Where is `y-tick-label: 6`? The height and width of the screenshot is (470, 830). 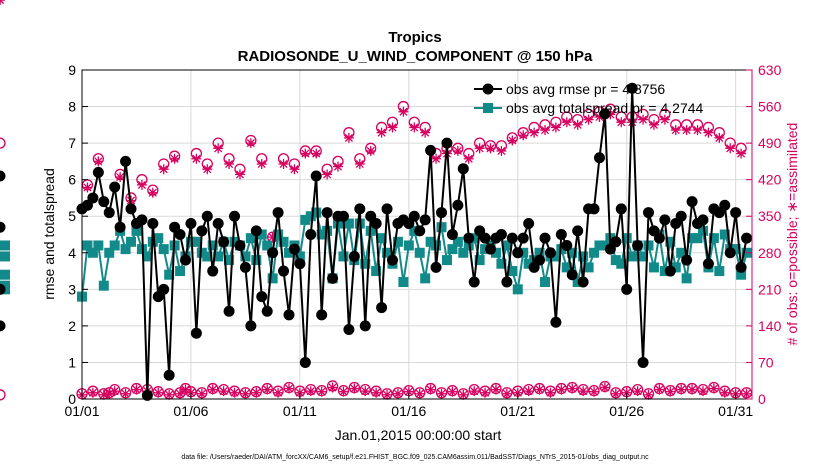 y-tick-label: 6 is located at coordinates (72, 180).